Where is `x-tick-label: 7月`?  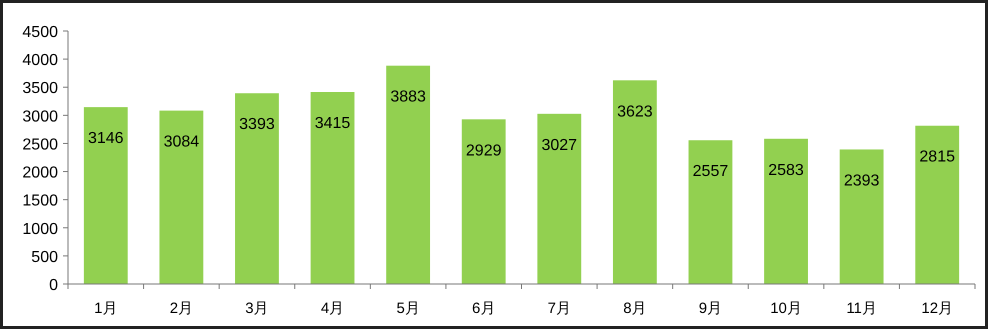 x-tick-label: 7月 is located at coordinates (559, 308).